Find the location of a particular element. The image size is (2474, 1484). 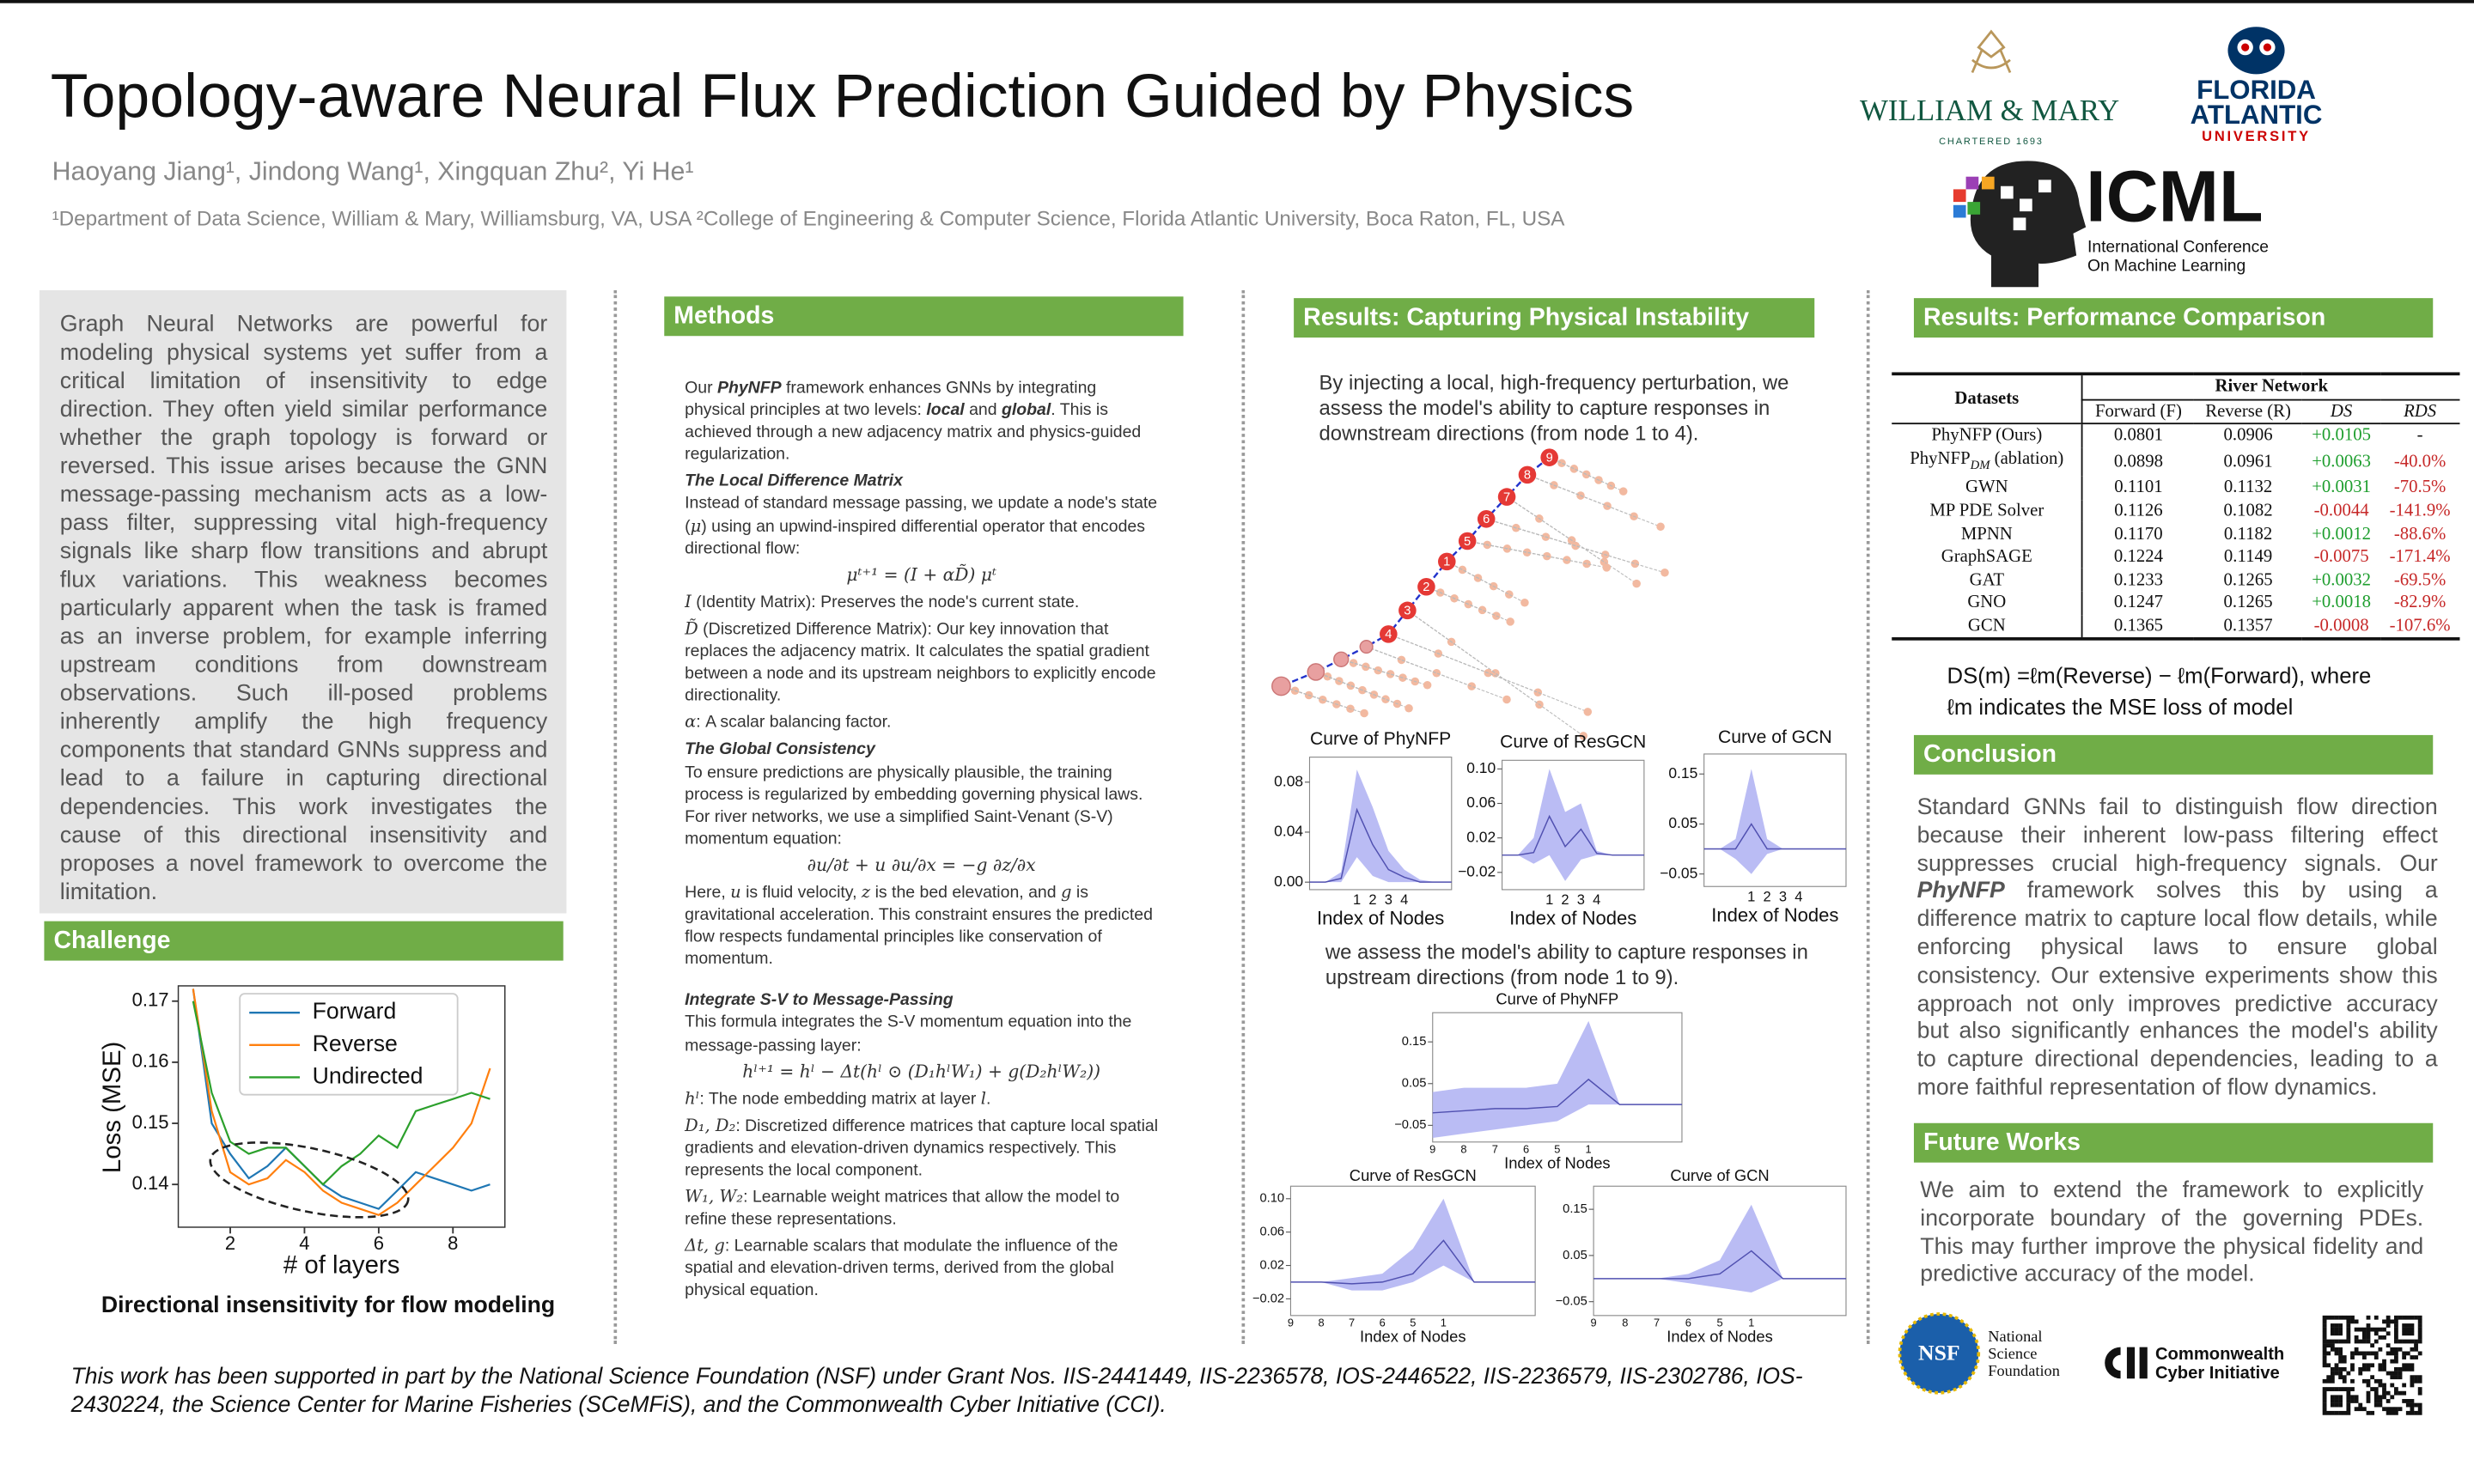

x-axis-label: Index of Nodes is located at coordinates (1380, 919).